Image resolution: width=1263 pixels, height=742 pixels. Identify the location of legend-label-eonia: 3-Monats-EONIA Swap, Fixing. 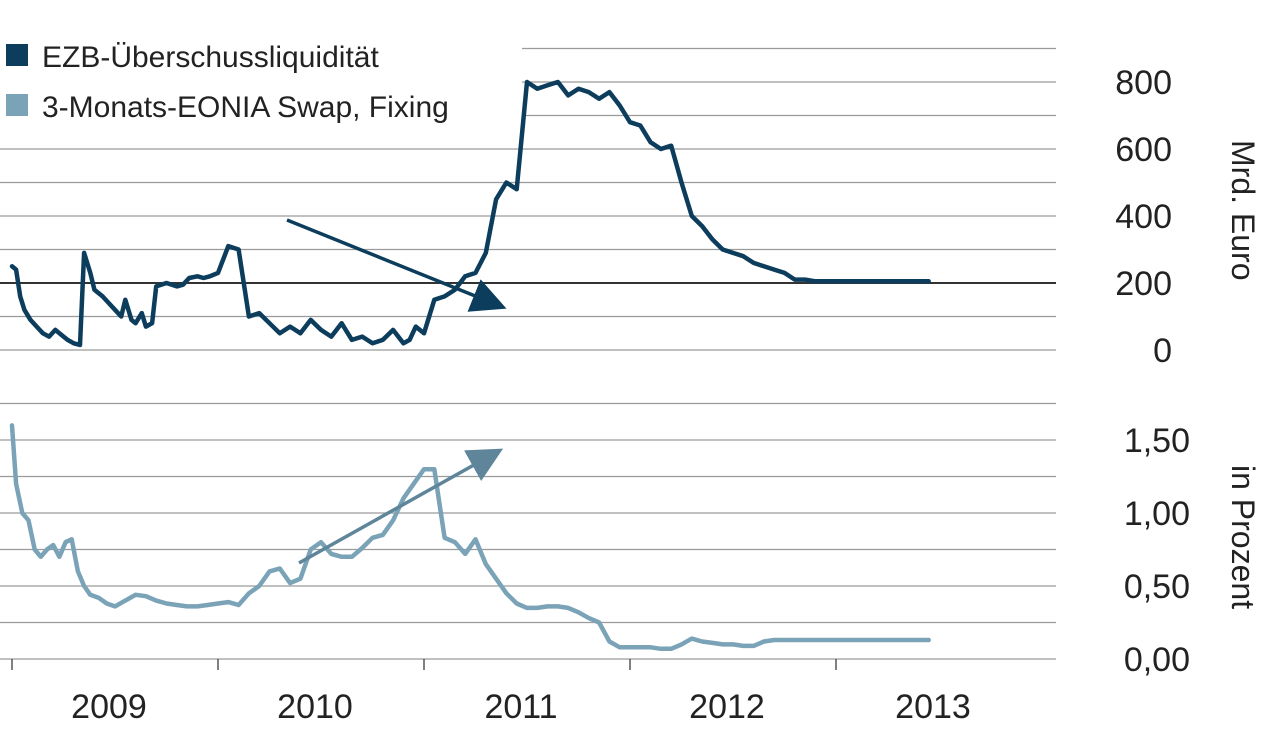
(245, 107).